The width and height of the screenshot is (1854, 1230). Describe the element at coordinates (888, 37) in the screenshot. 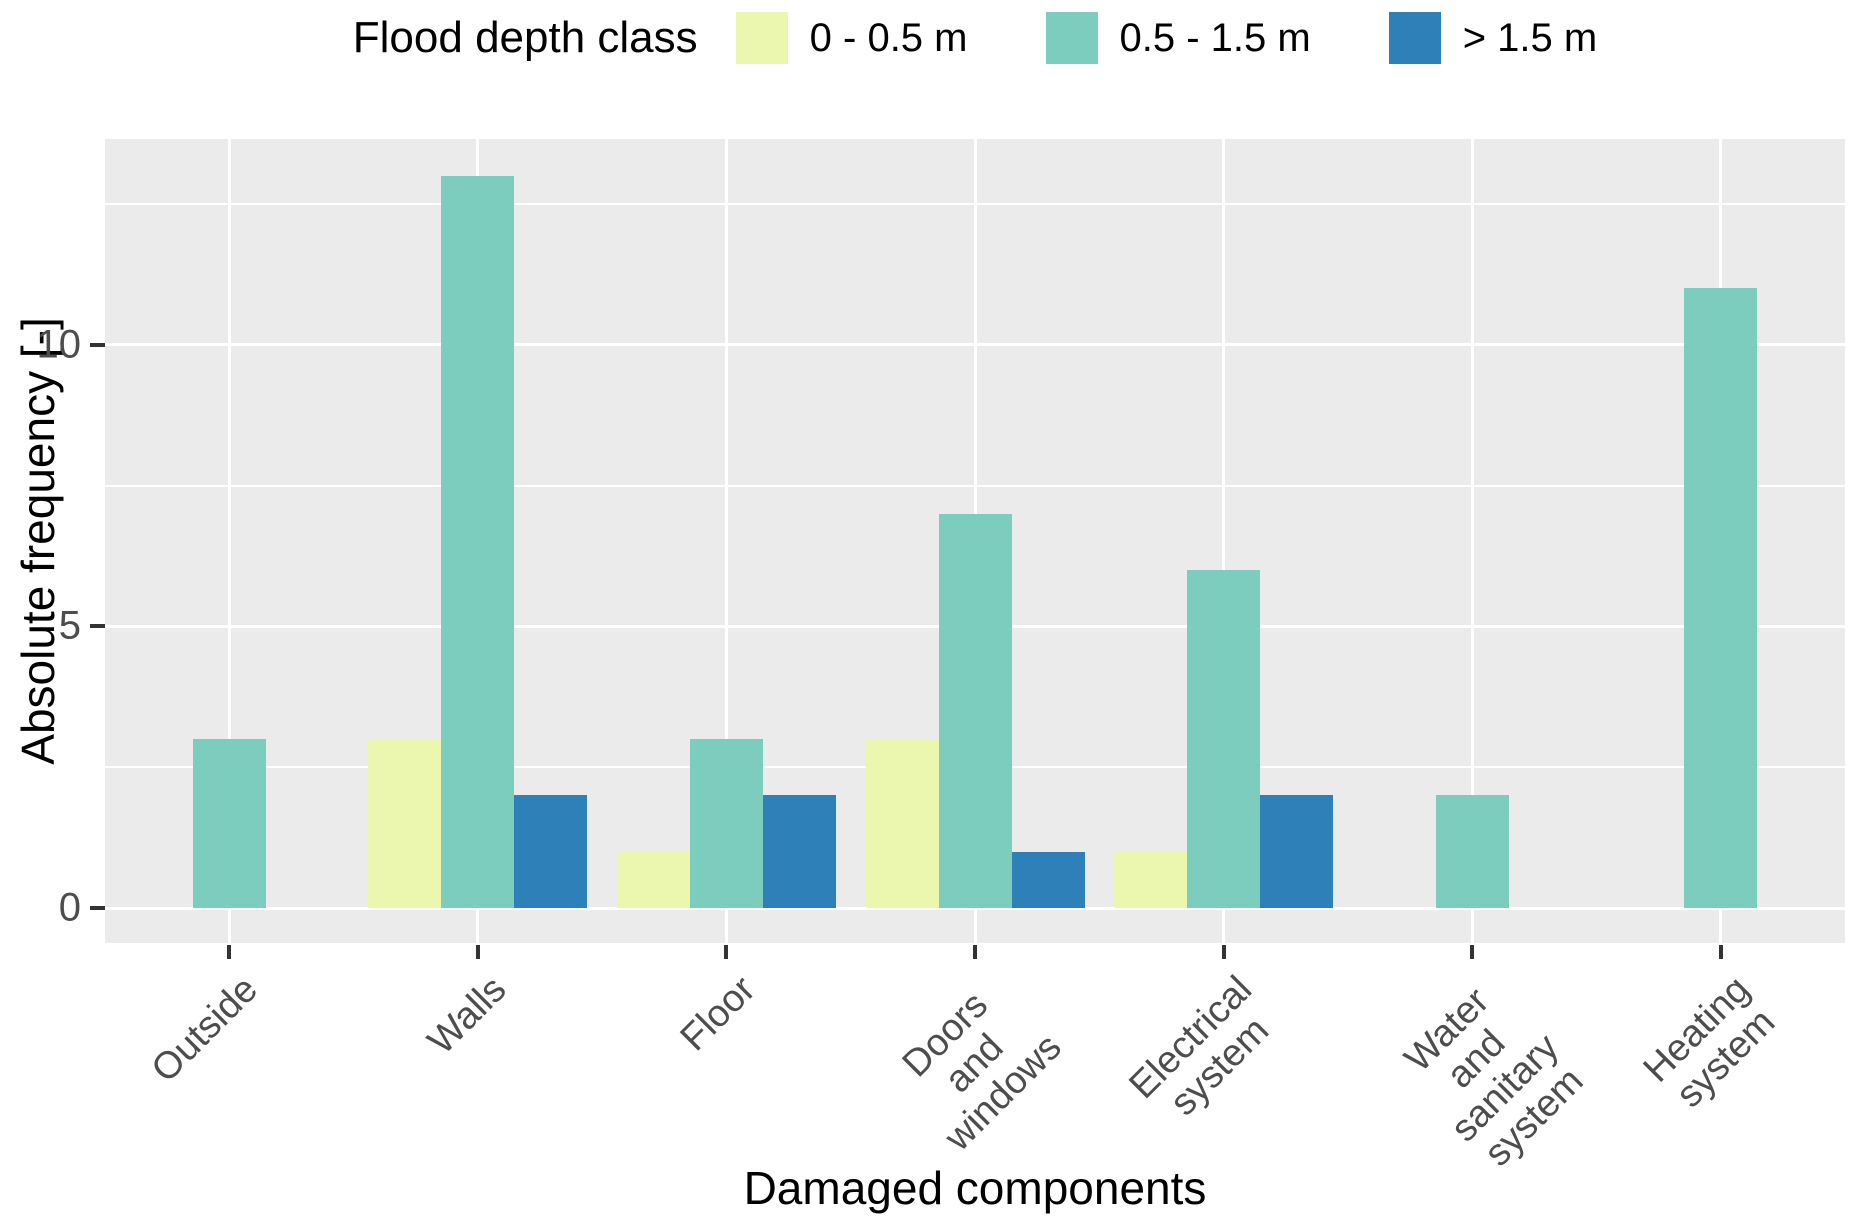

I see `legend-item-label: 0 - 0.5 m` at that location.